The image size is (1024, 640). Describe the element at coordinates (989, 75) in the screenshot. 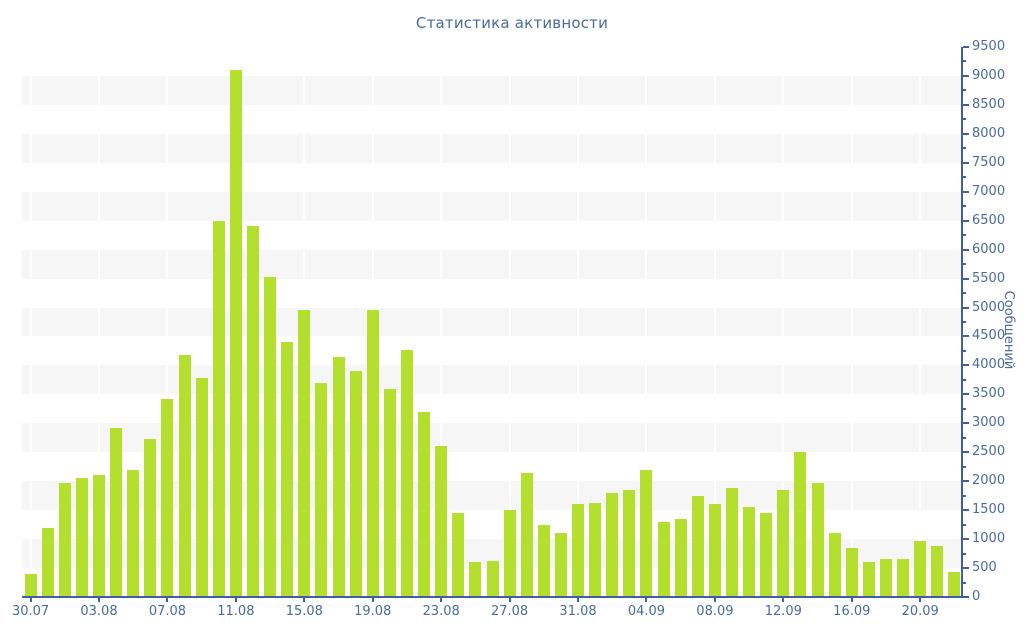

I see `y-tick-label: 9000` at that location.